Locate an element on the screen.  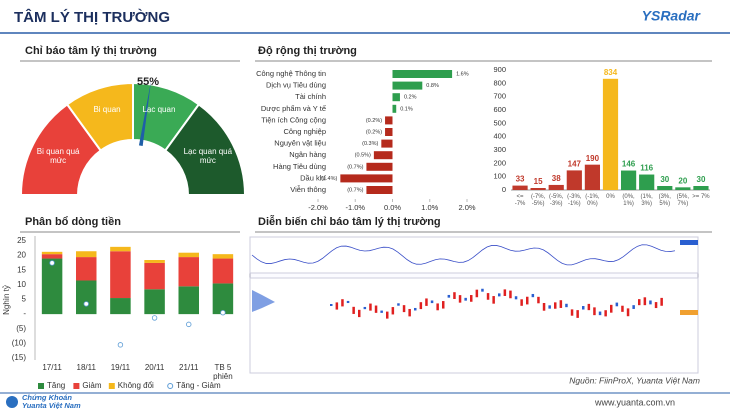
category-label: Nguyên vật liệu is located at coordinates (300, 143).